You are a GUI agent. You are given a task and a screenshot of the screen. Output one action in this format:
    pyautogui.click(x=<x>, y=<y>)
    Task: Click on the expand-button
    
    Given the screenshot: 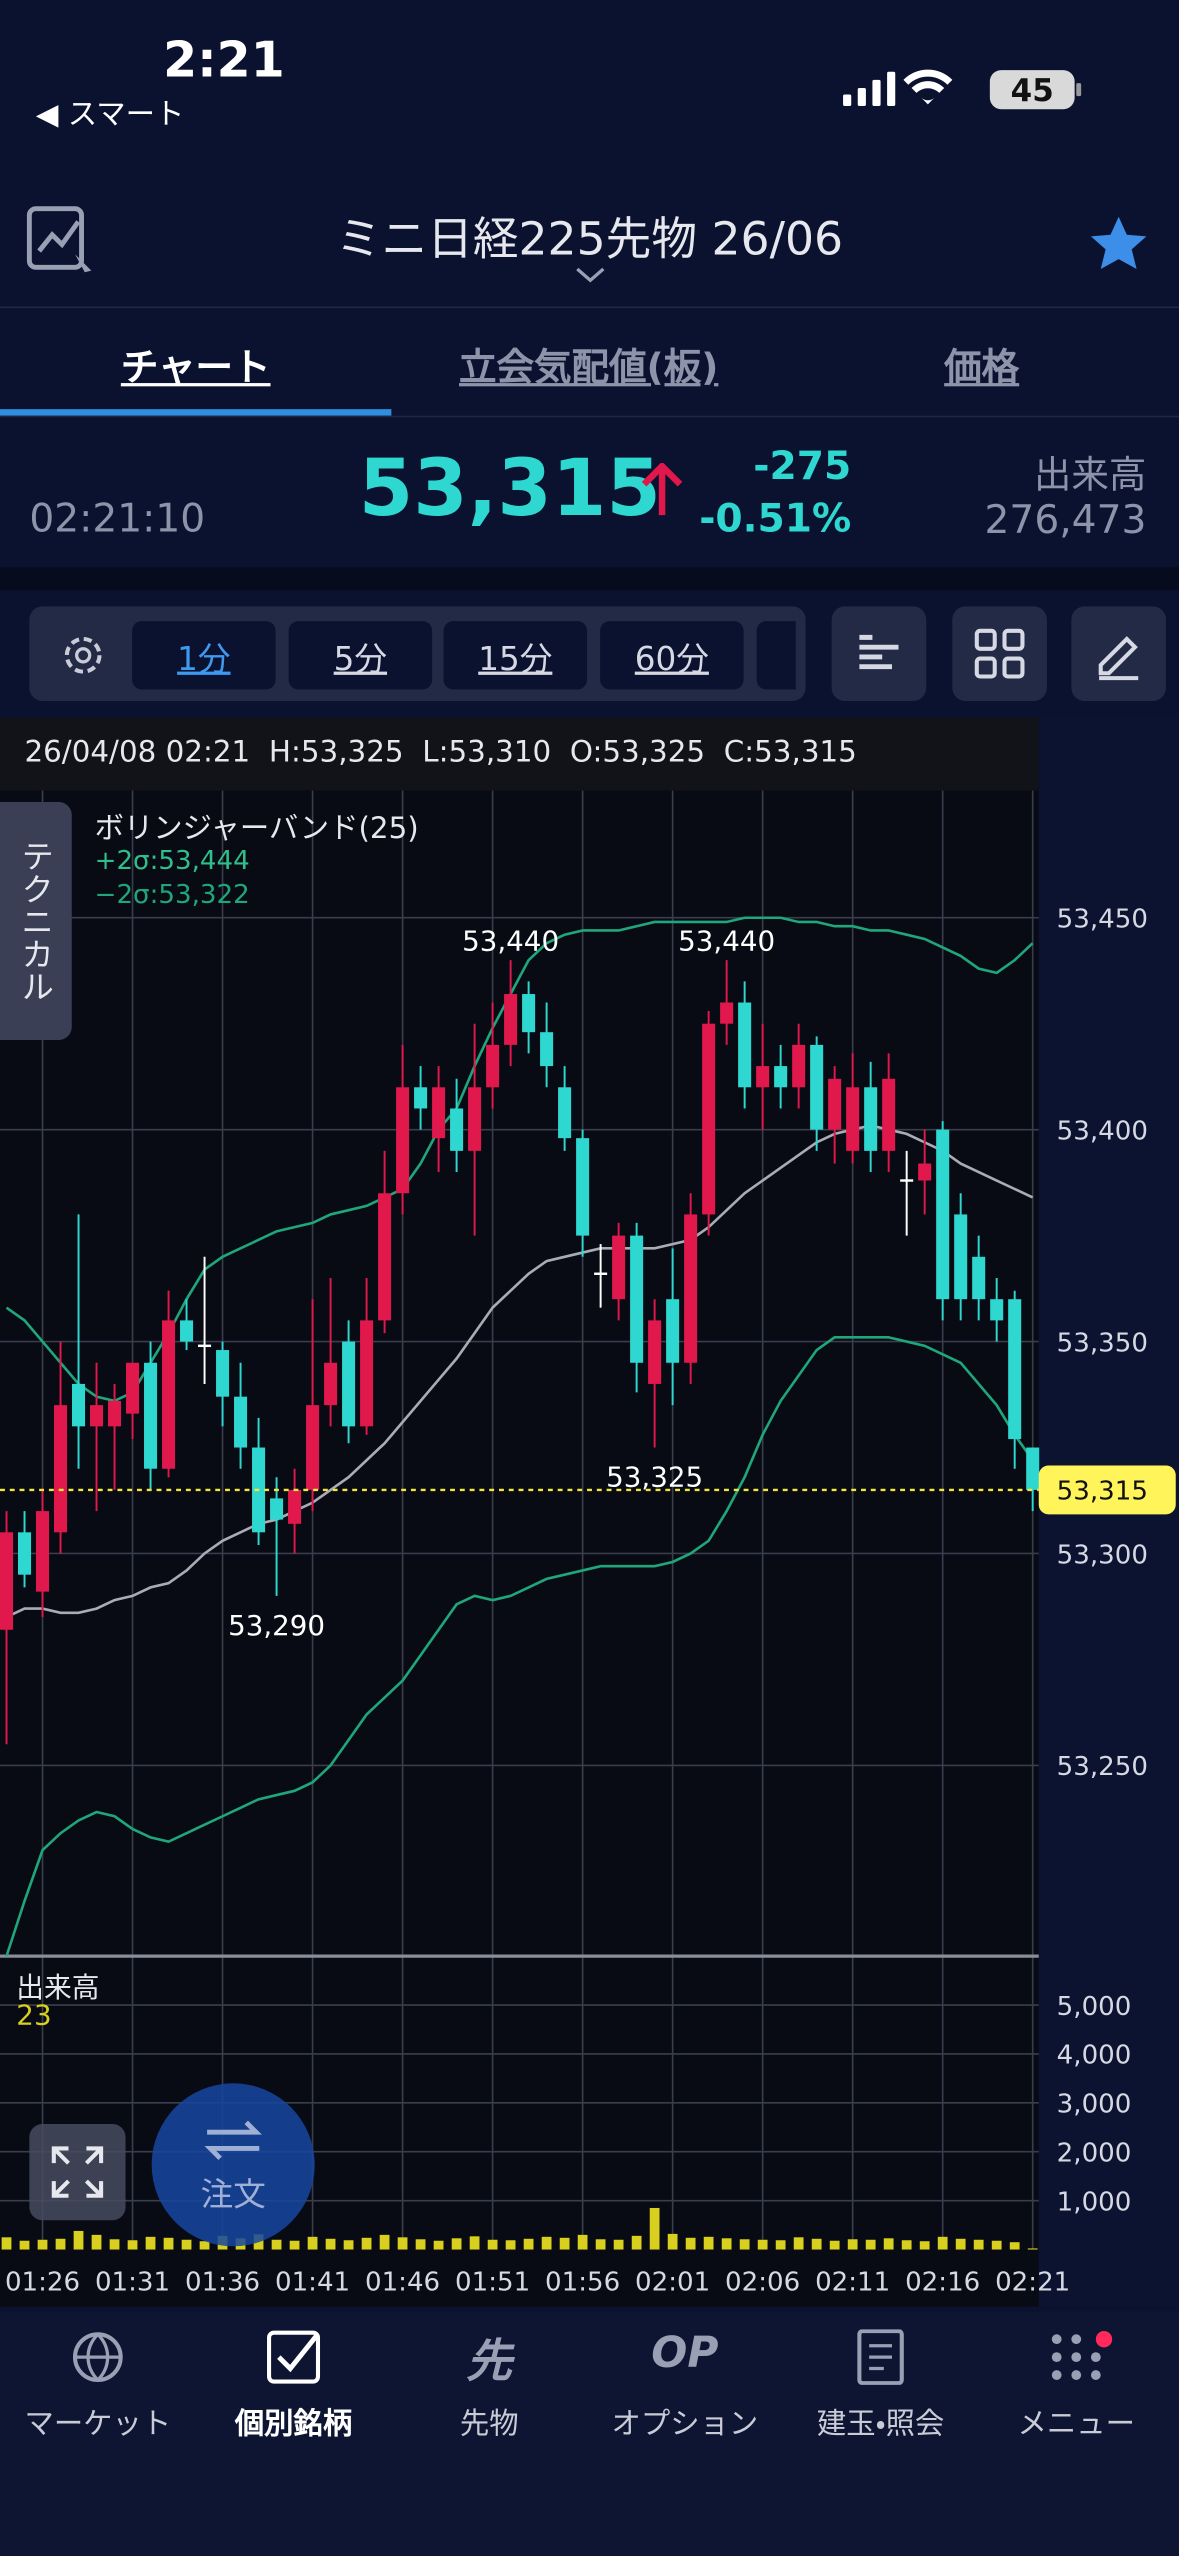 What is the action you would take?
    pyautogui.click(x=77, y=2172)
    